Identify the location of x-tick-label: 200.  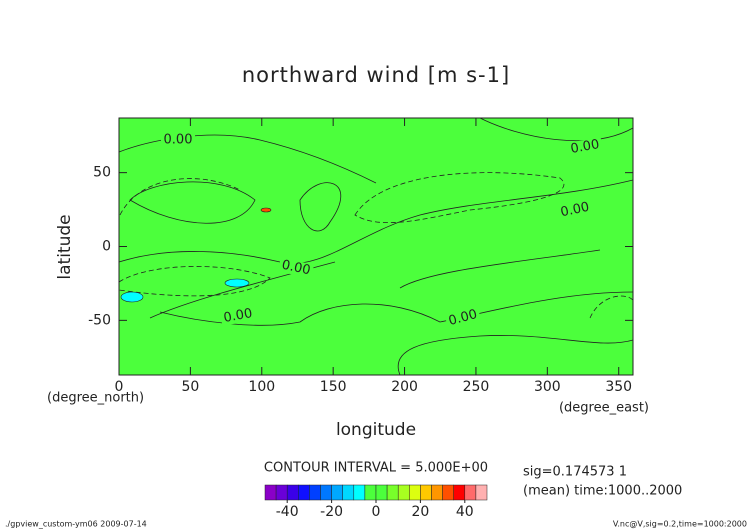
(404, 387).